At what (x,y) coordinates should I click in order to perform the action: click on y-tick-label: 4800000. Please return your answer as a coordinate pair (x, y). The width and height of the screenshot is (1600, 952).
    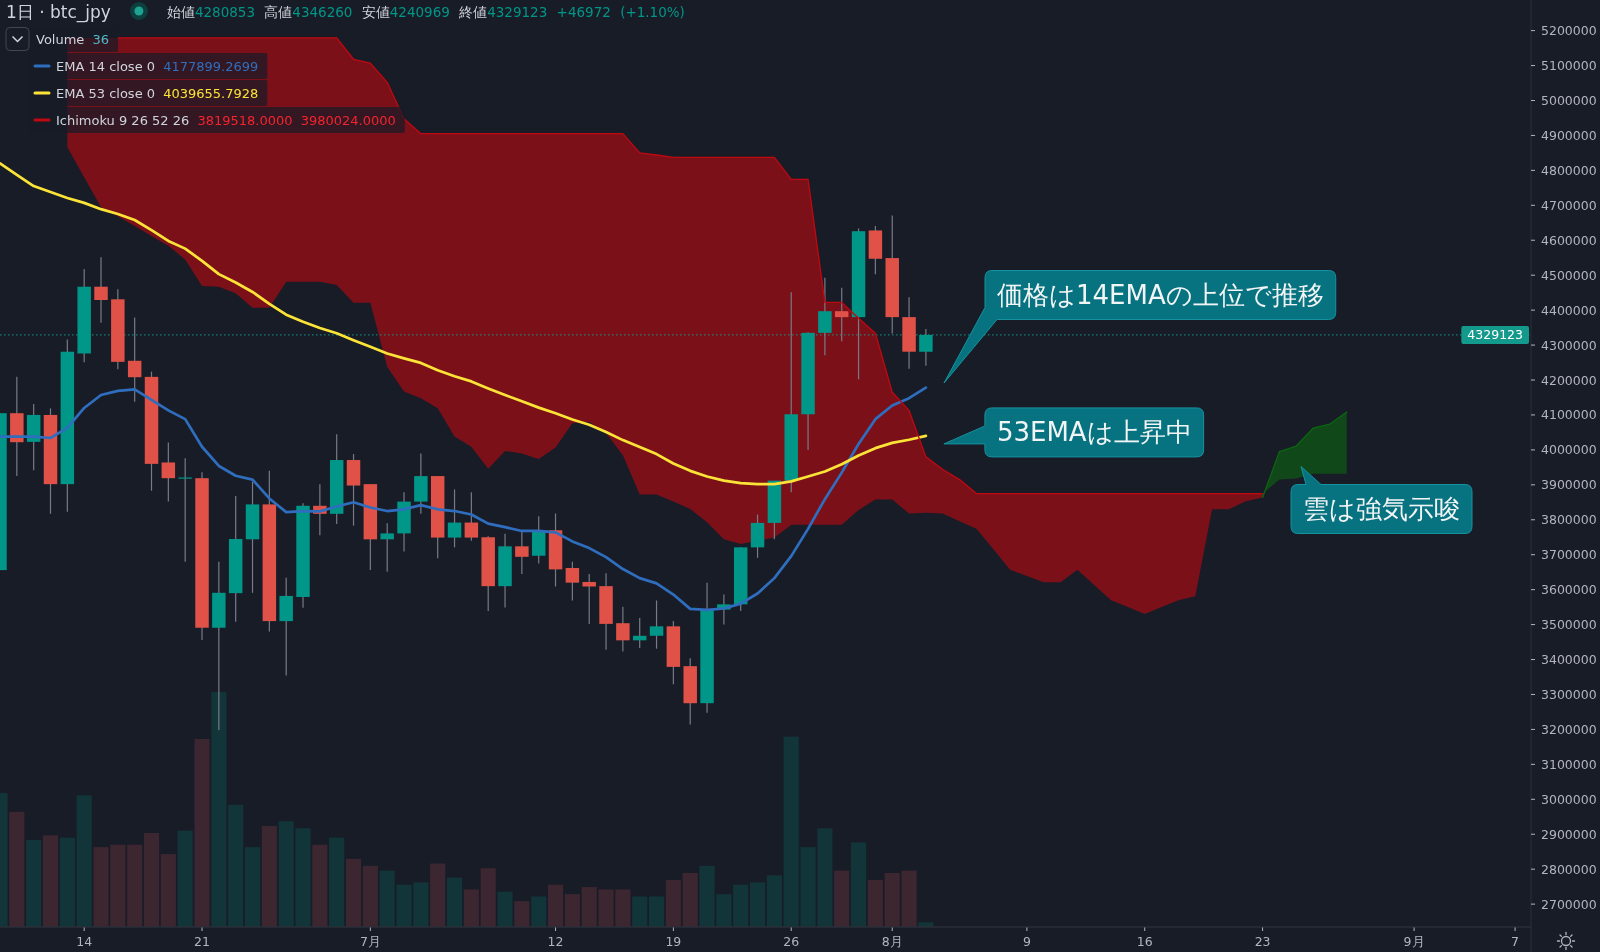
    Looking at the image, I should click on (1569, 170).